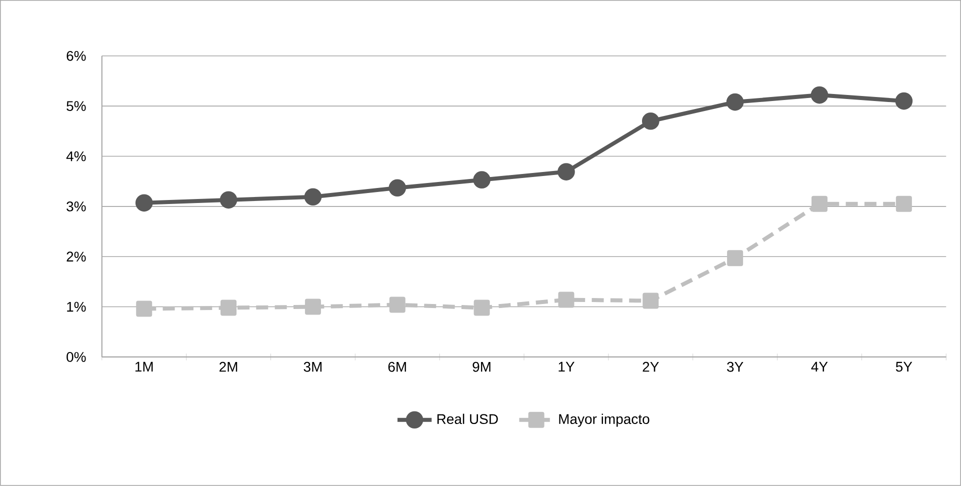 This screenshot has height=486, width=961. Describe the element at coordinates (76, 307) in the screenshot. I see `y-tick-label: 1%` at that location.